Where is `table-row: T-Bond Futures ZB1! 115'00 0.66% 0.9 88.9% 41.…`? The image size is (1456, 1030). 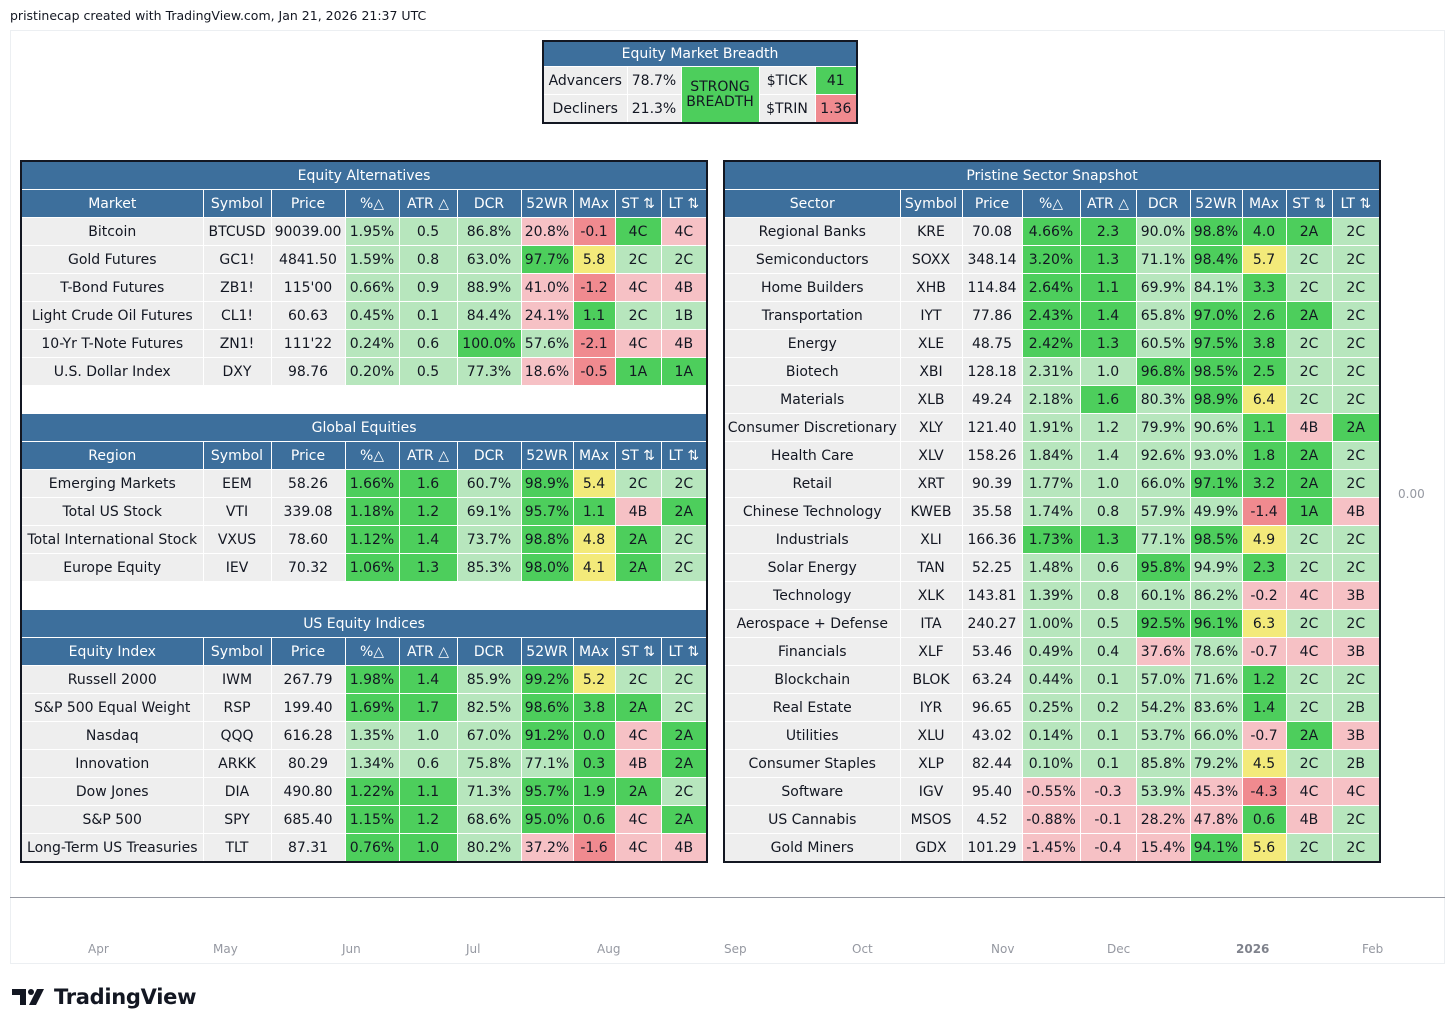
table-row: T-Bond Futures ZB1! 115'00 0.66% 0.9 88.9% 41.… is located at coordinates (364, 287).